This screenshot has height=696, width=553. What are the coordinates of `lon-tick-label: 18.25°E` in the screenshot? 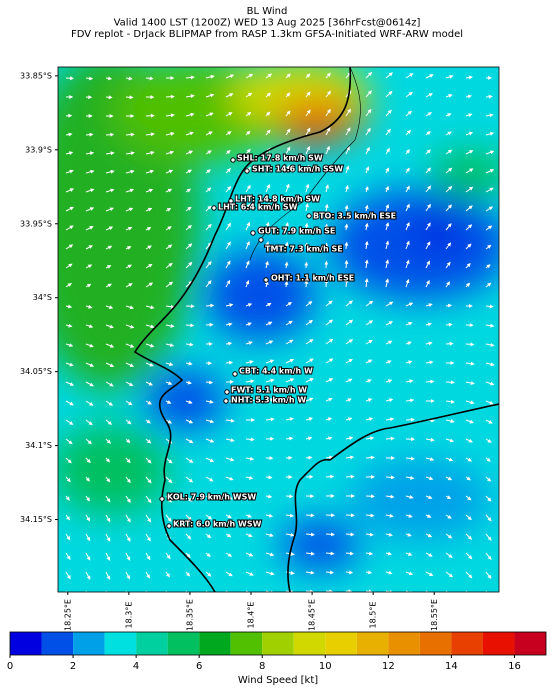 It's located at (67, 615).